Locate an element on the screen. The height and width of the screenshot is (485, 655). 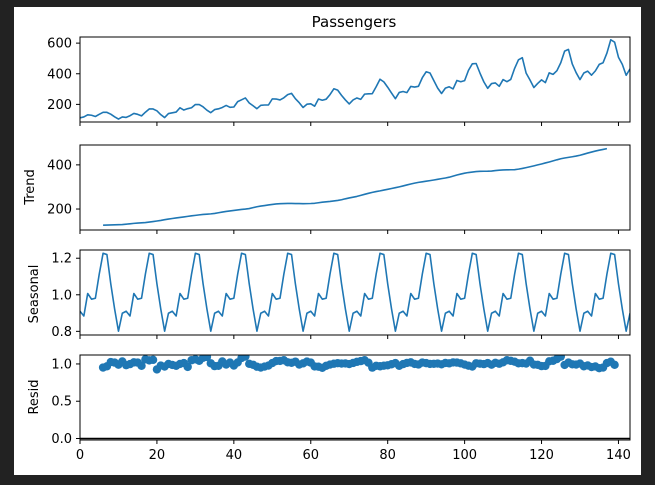
resid-yticks: 0.0 0.5 1.0 is located at coordinates (65, 402).